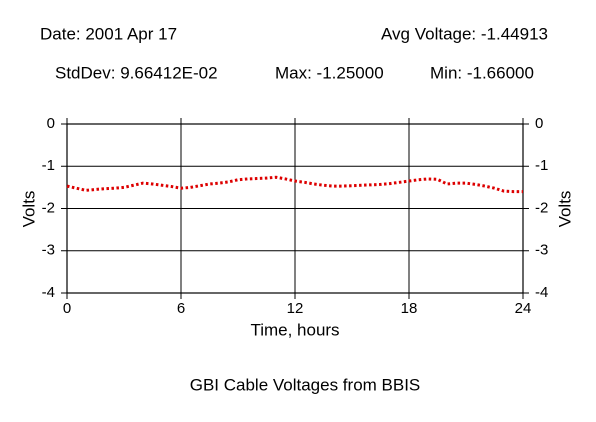  What do you see at coordinates (48, 207) in the screenshot?
I see `y-tick-label: -2` at bounding box center [48, 207].